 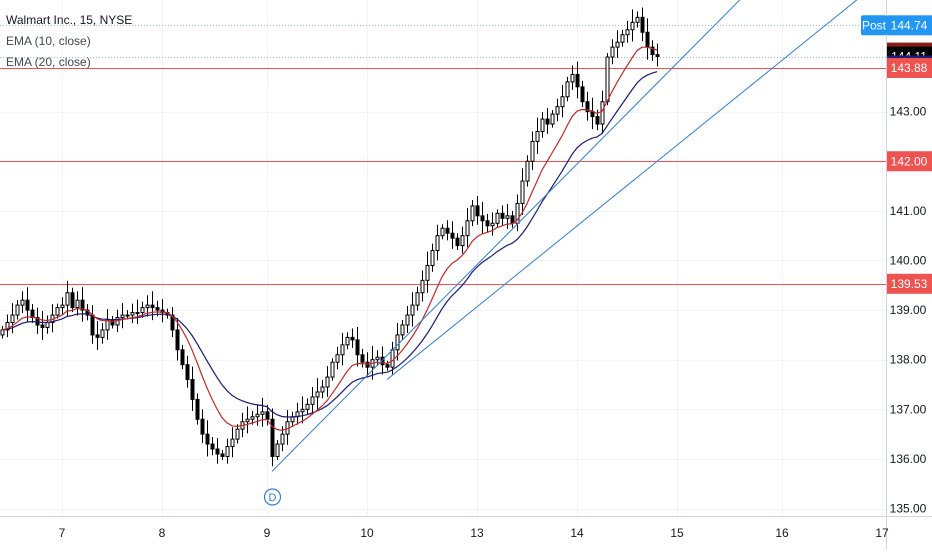 I want to click on dividend-marker, so click(x=272, y=497).